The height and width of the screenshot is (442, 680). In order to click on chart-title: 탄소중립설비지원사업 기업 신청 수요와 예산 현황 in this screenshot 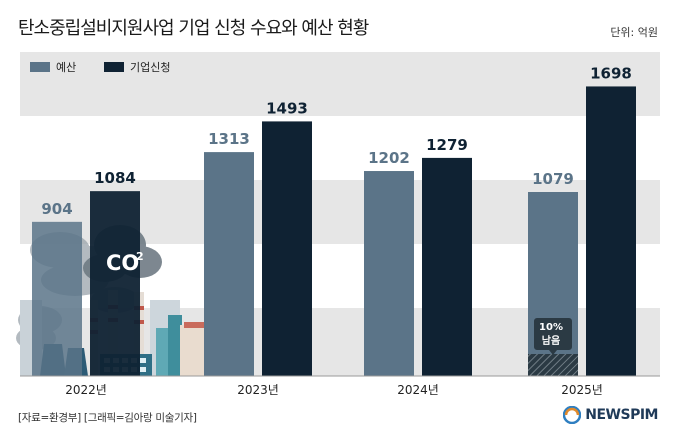, I will do `click(193, 28)`.